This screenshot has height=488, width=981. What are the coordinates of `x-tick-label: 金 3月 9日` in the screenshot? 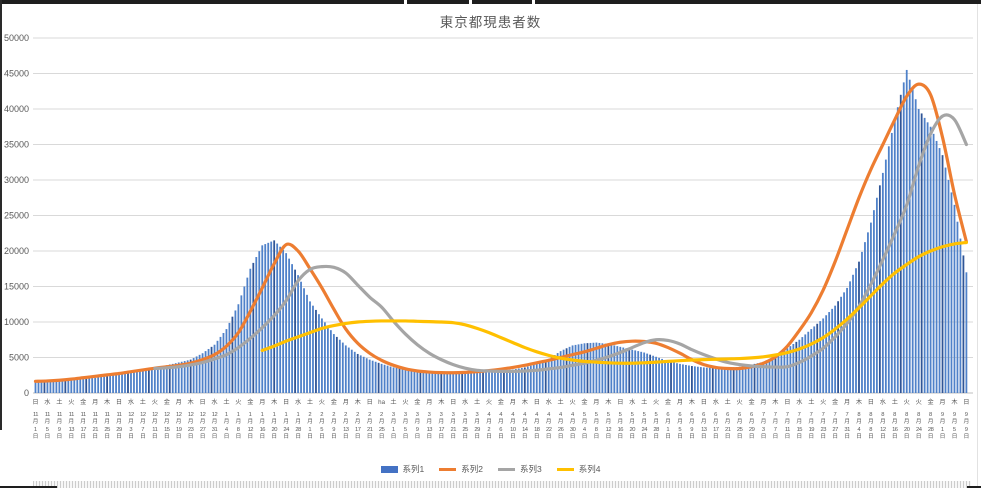 It's located at (417, 419).